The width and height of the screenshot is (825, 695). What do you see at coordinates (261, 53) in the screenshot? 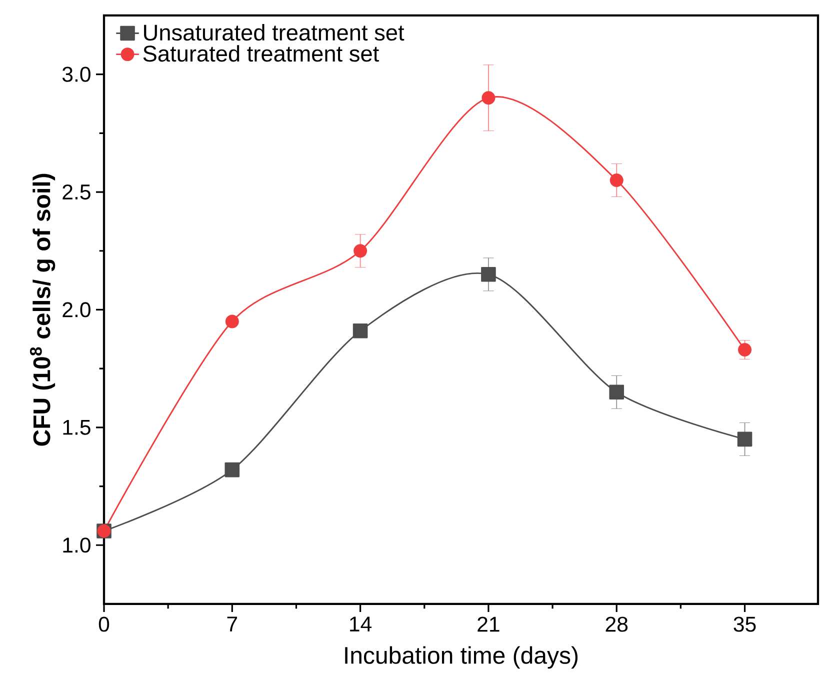
I see `legend-label: Saturated treatment set` at bounding box center [261, 53].